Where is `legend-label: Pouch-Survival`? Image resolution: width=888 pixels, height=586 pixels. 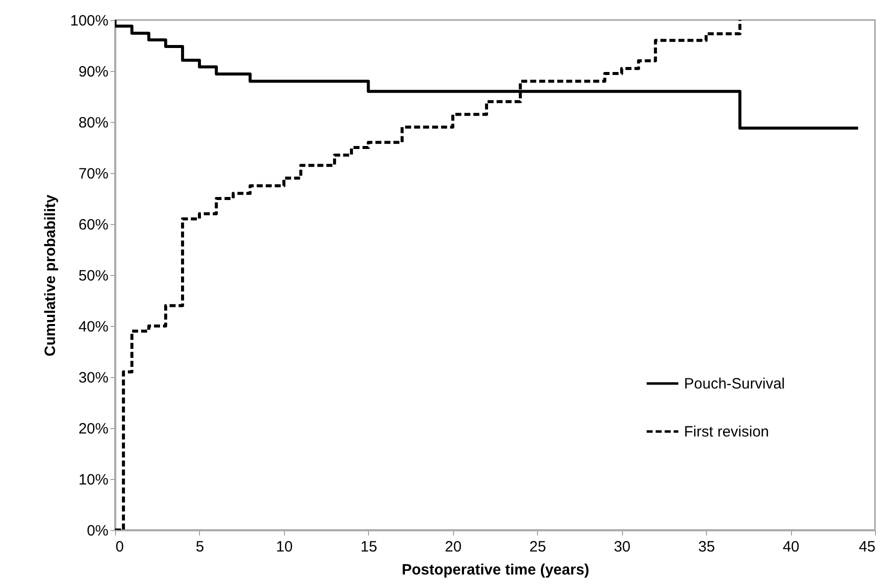 legend-label: Pouch-Survival is located at coordinates (734, 384).